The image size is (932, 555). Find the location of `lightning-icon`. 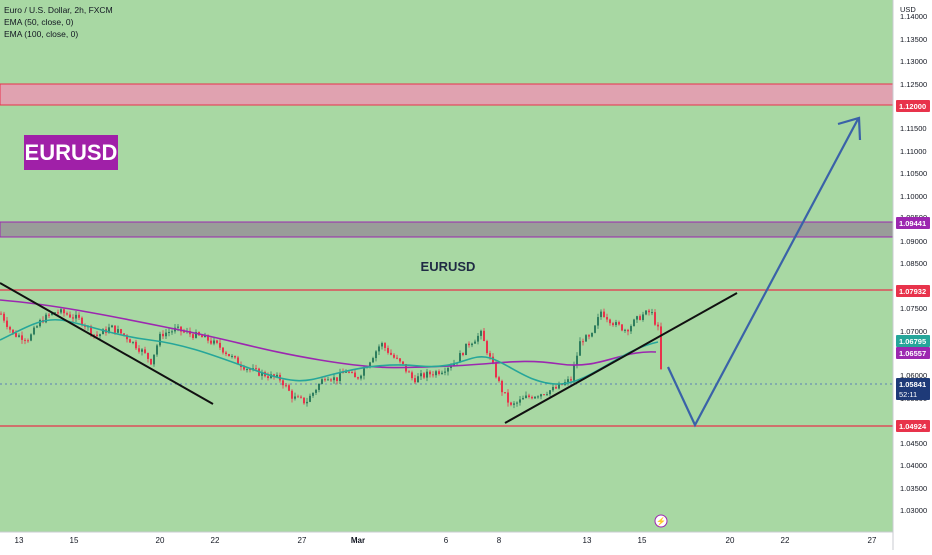

lightning-icon is located at coordinates (661, 521).